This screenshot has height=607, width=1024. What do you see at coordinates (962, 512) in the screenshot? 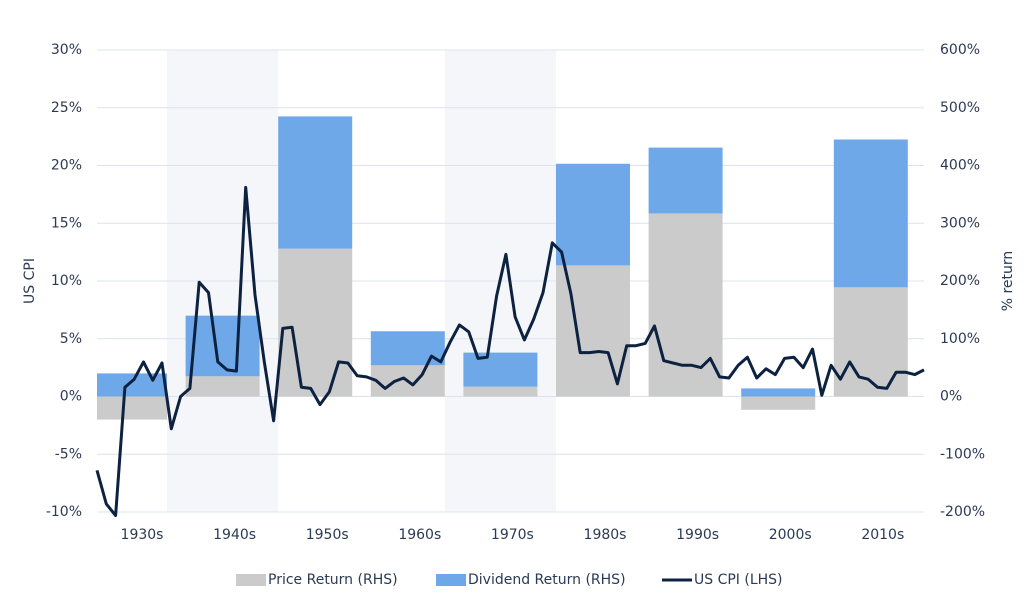
I see `y2-tick-label: -200%` at bounding box center [962, 512].